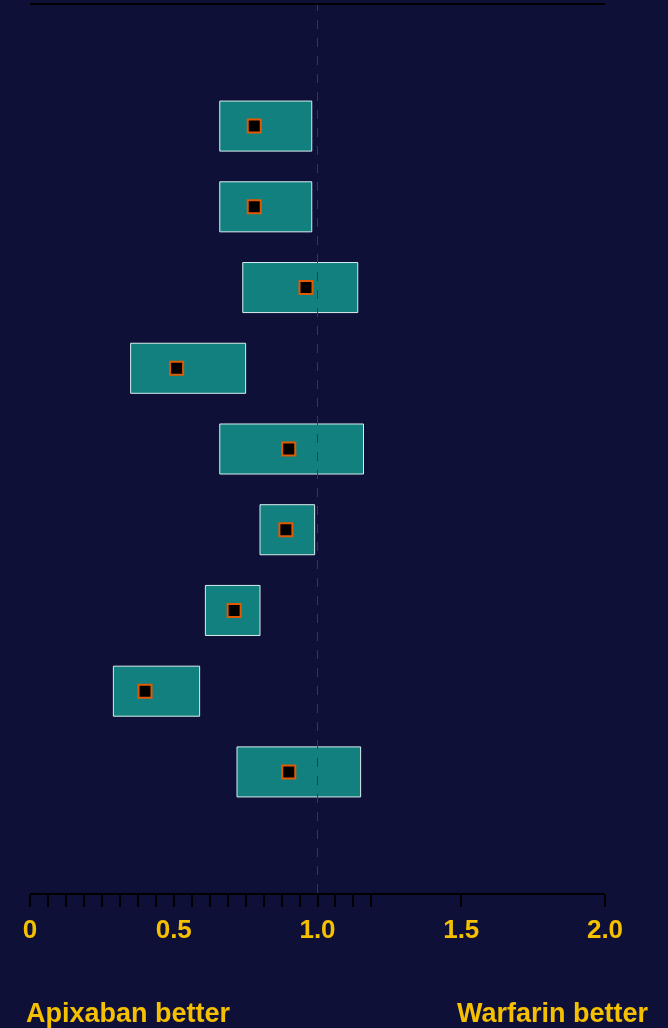 The width and height of the screenshot is (668, 1028). What do you see at coordinates (461, 928) in the screenshot?
I see `x-tick-label: 1.5` at bounding box center [461, 928].